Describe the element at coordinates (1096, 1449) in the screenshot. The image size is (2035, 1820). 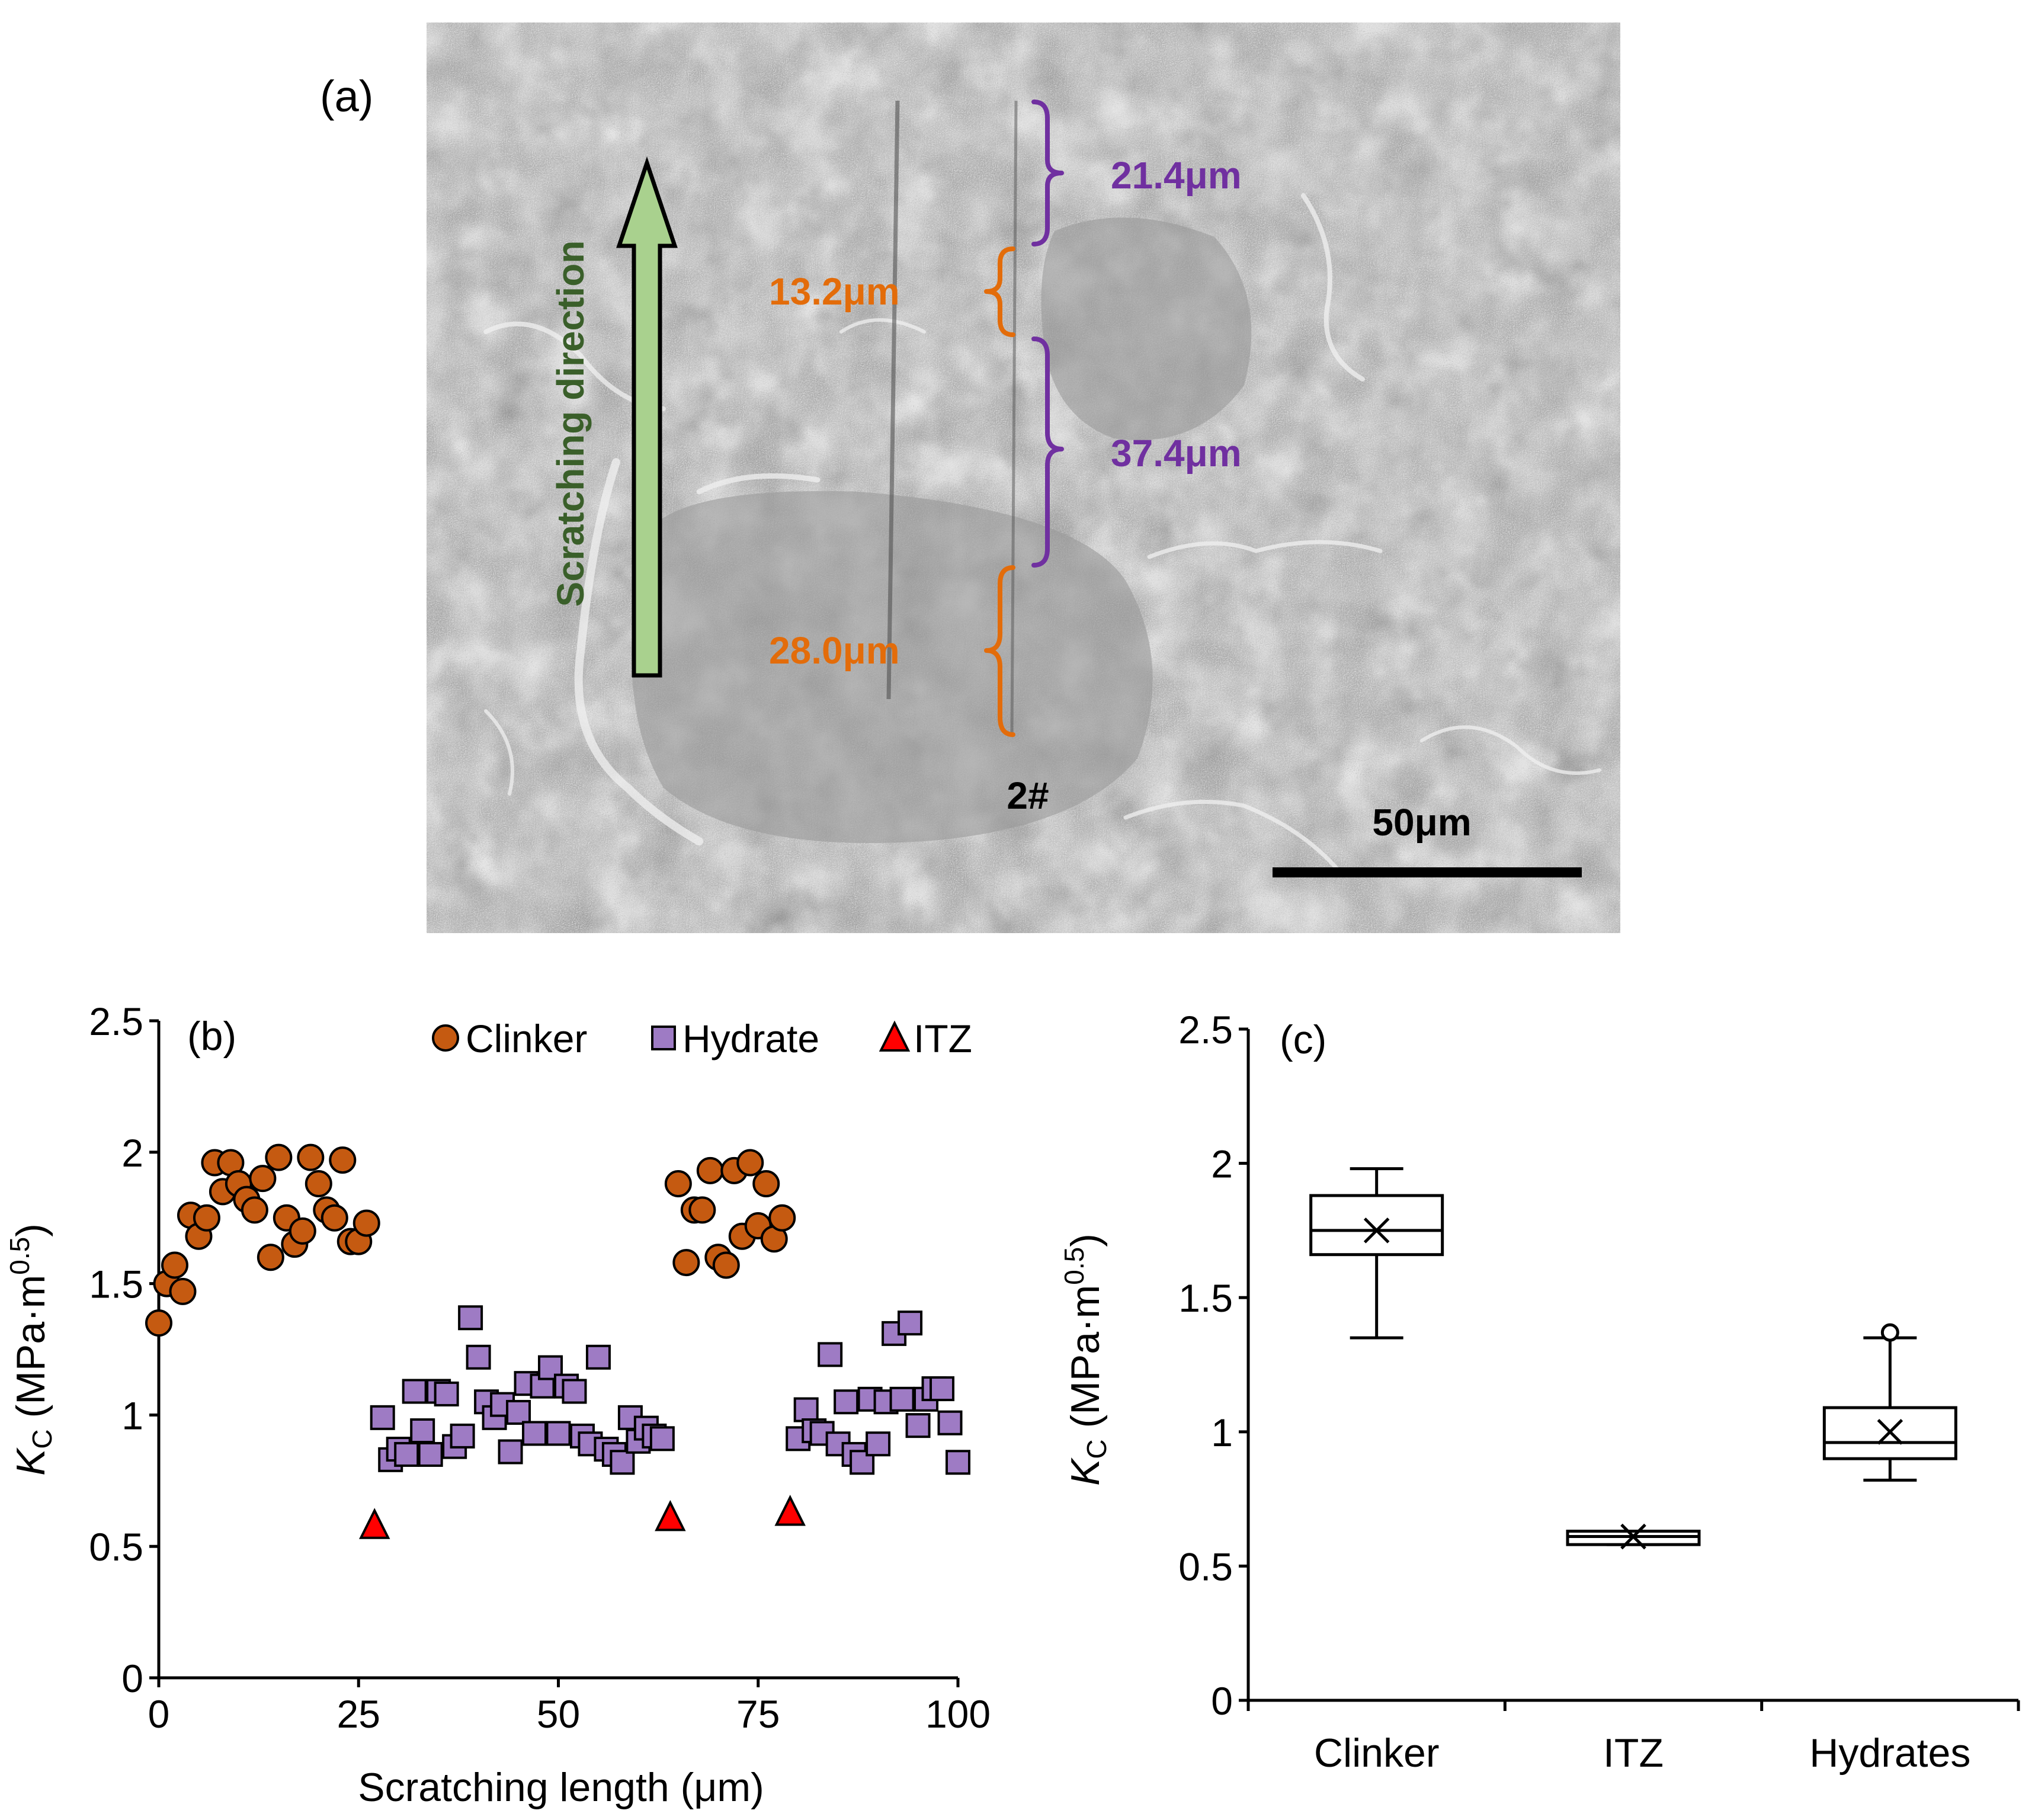
I see `box-y-title-sub: C` at that location.